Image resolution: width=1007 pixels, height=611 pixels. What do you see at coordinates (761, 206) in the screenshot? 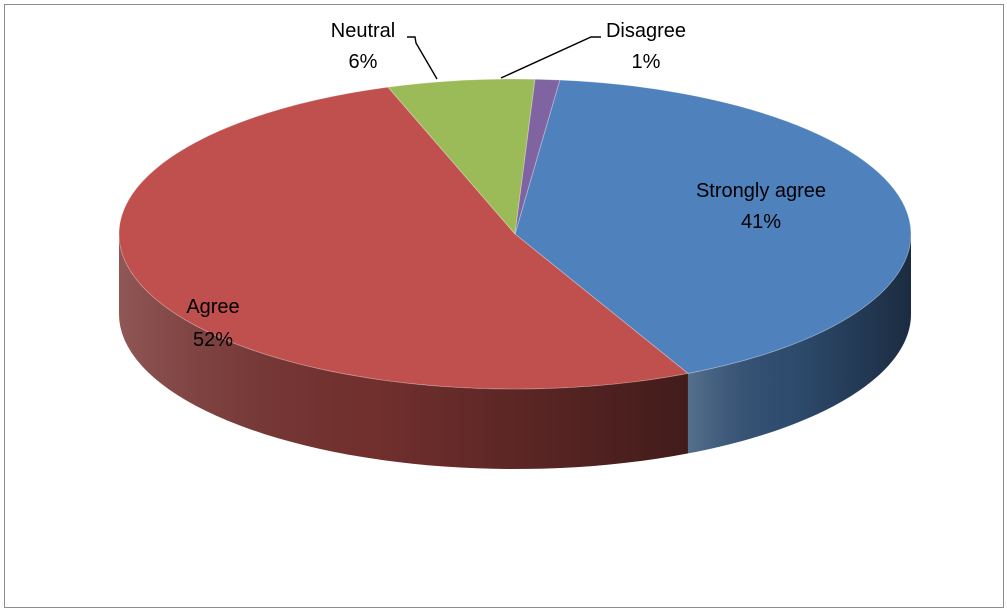
I see `label-strongly-agree: Strongly agree 41%` at bounding box center [761, 206].